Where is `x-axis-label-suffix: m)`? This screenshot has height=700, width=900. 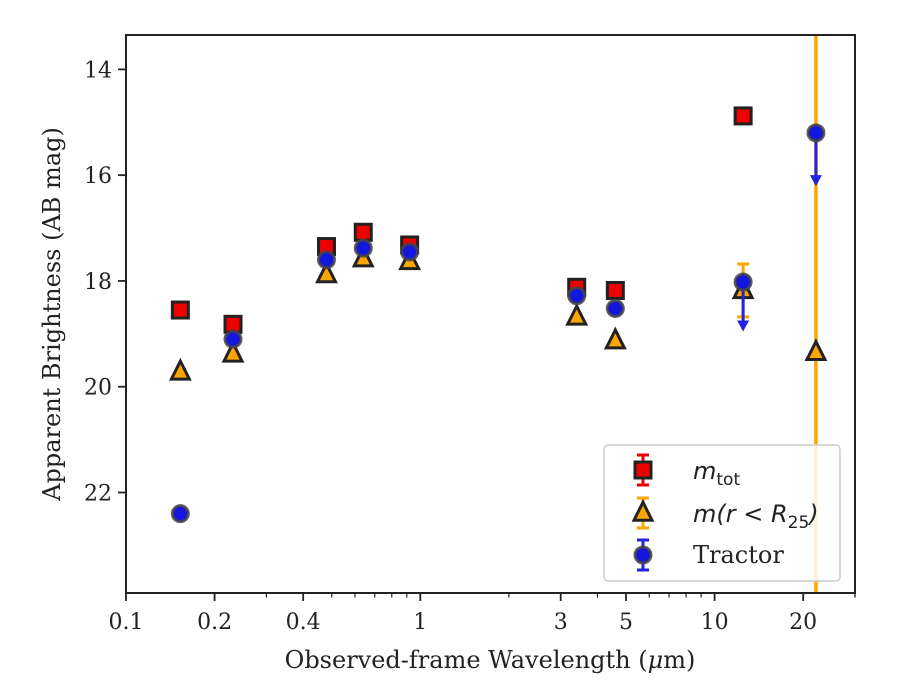 x-axis-label-suffix: m) is located at coordinates (679, 660).